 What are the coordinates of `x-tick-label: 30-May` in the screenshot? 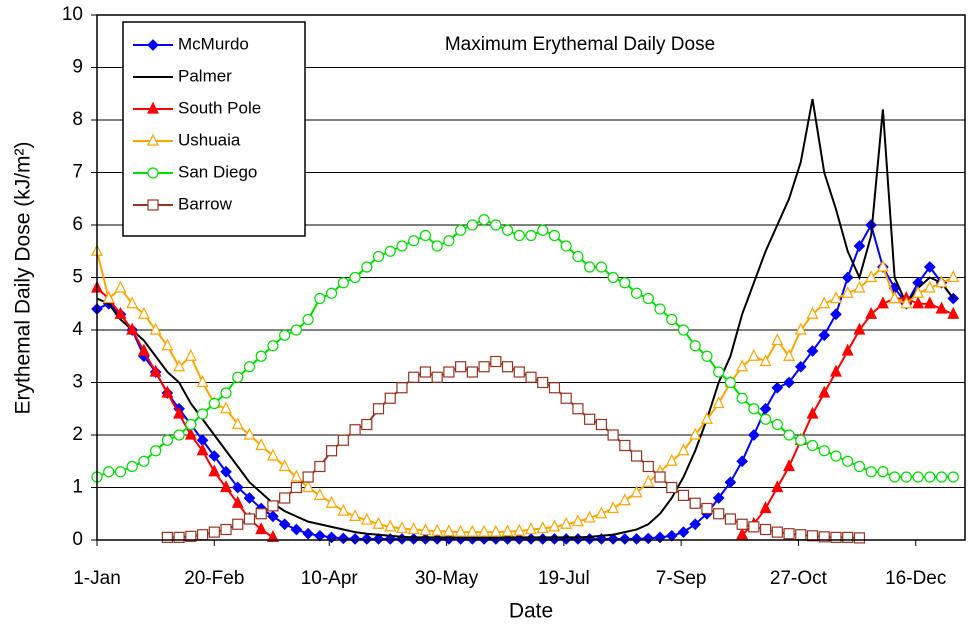 It's located at (447, 578).